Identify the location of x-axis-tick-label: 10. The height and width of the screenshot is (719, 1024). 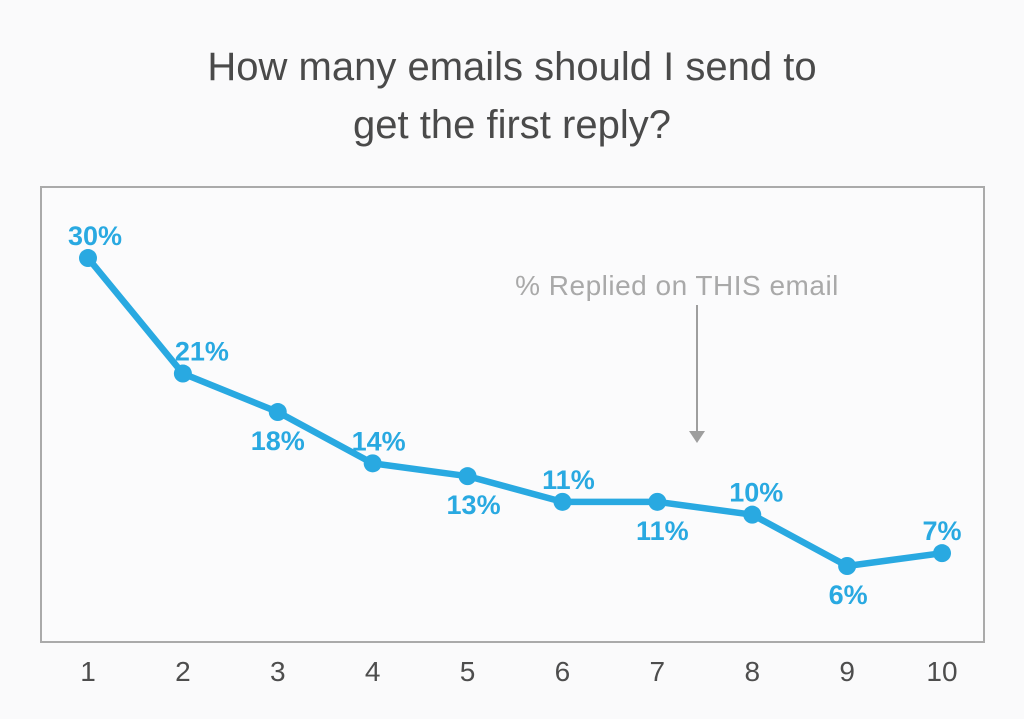
(941, 671).